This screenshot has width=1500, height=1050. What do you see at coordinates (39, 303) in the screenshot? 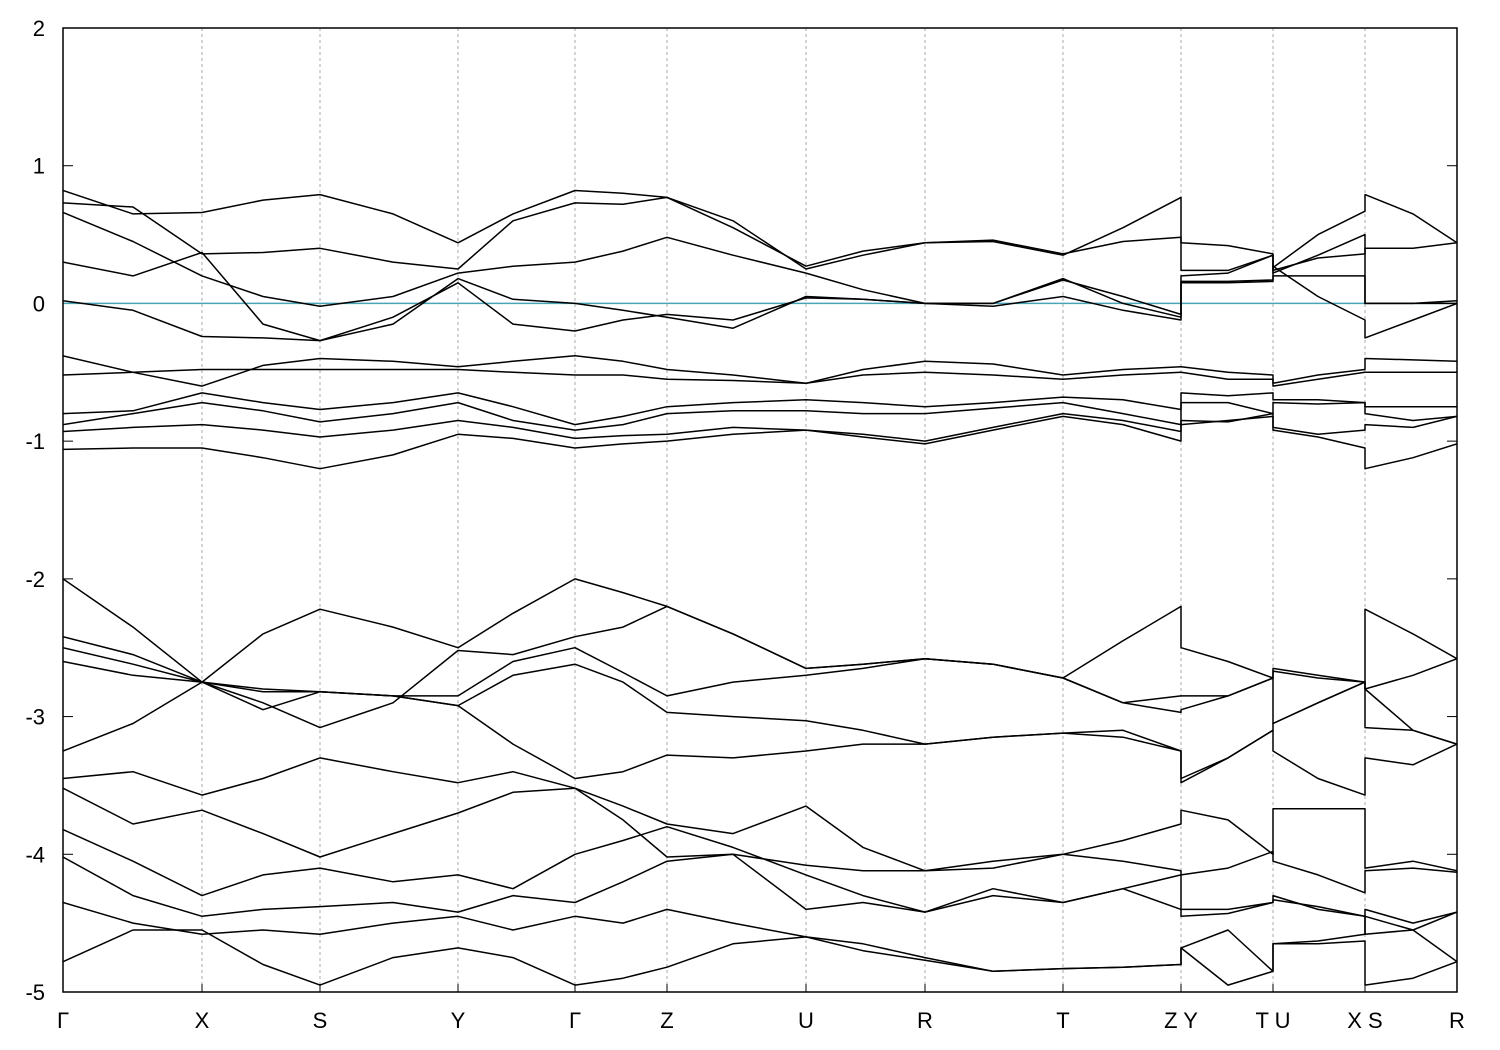
I see `y-tick-label: 0` at bounding box center [39, 303].